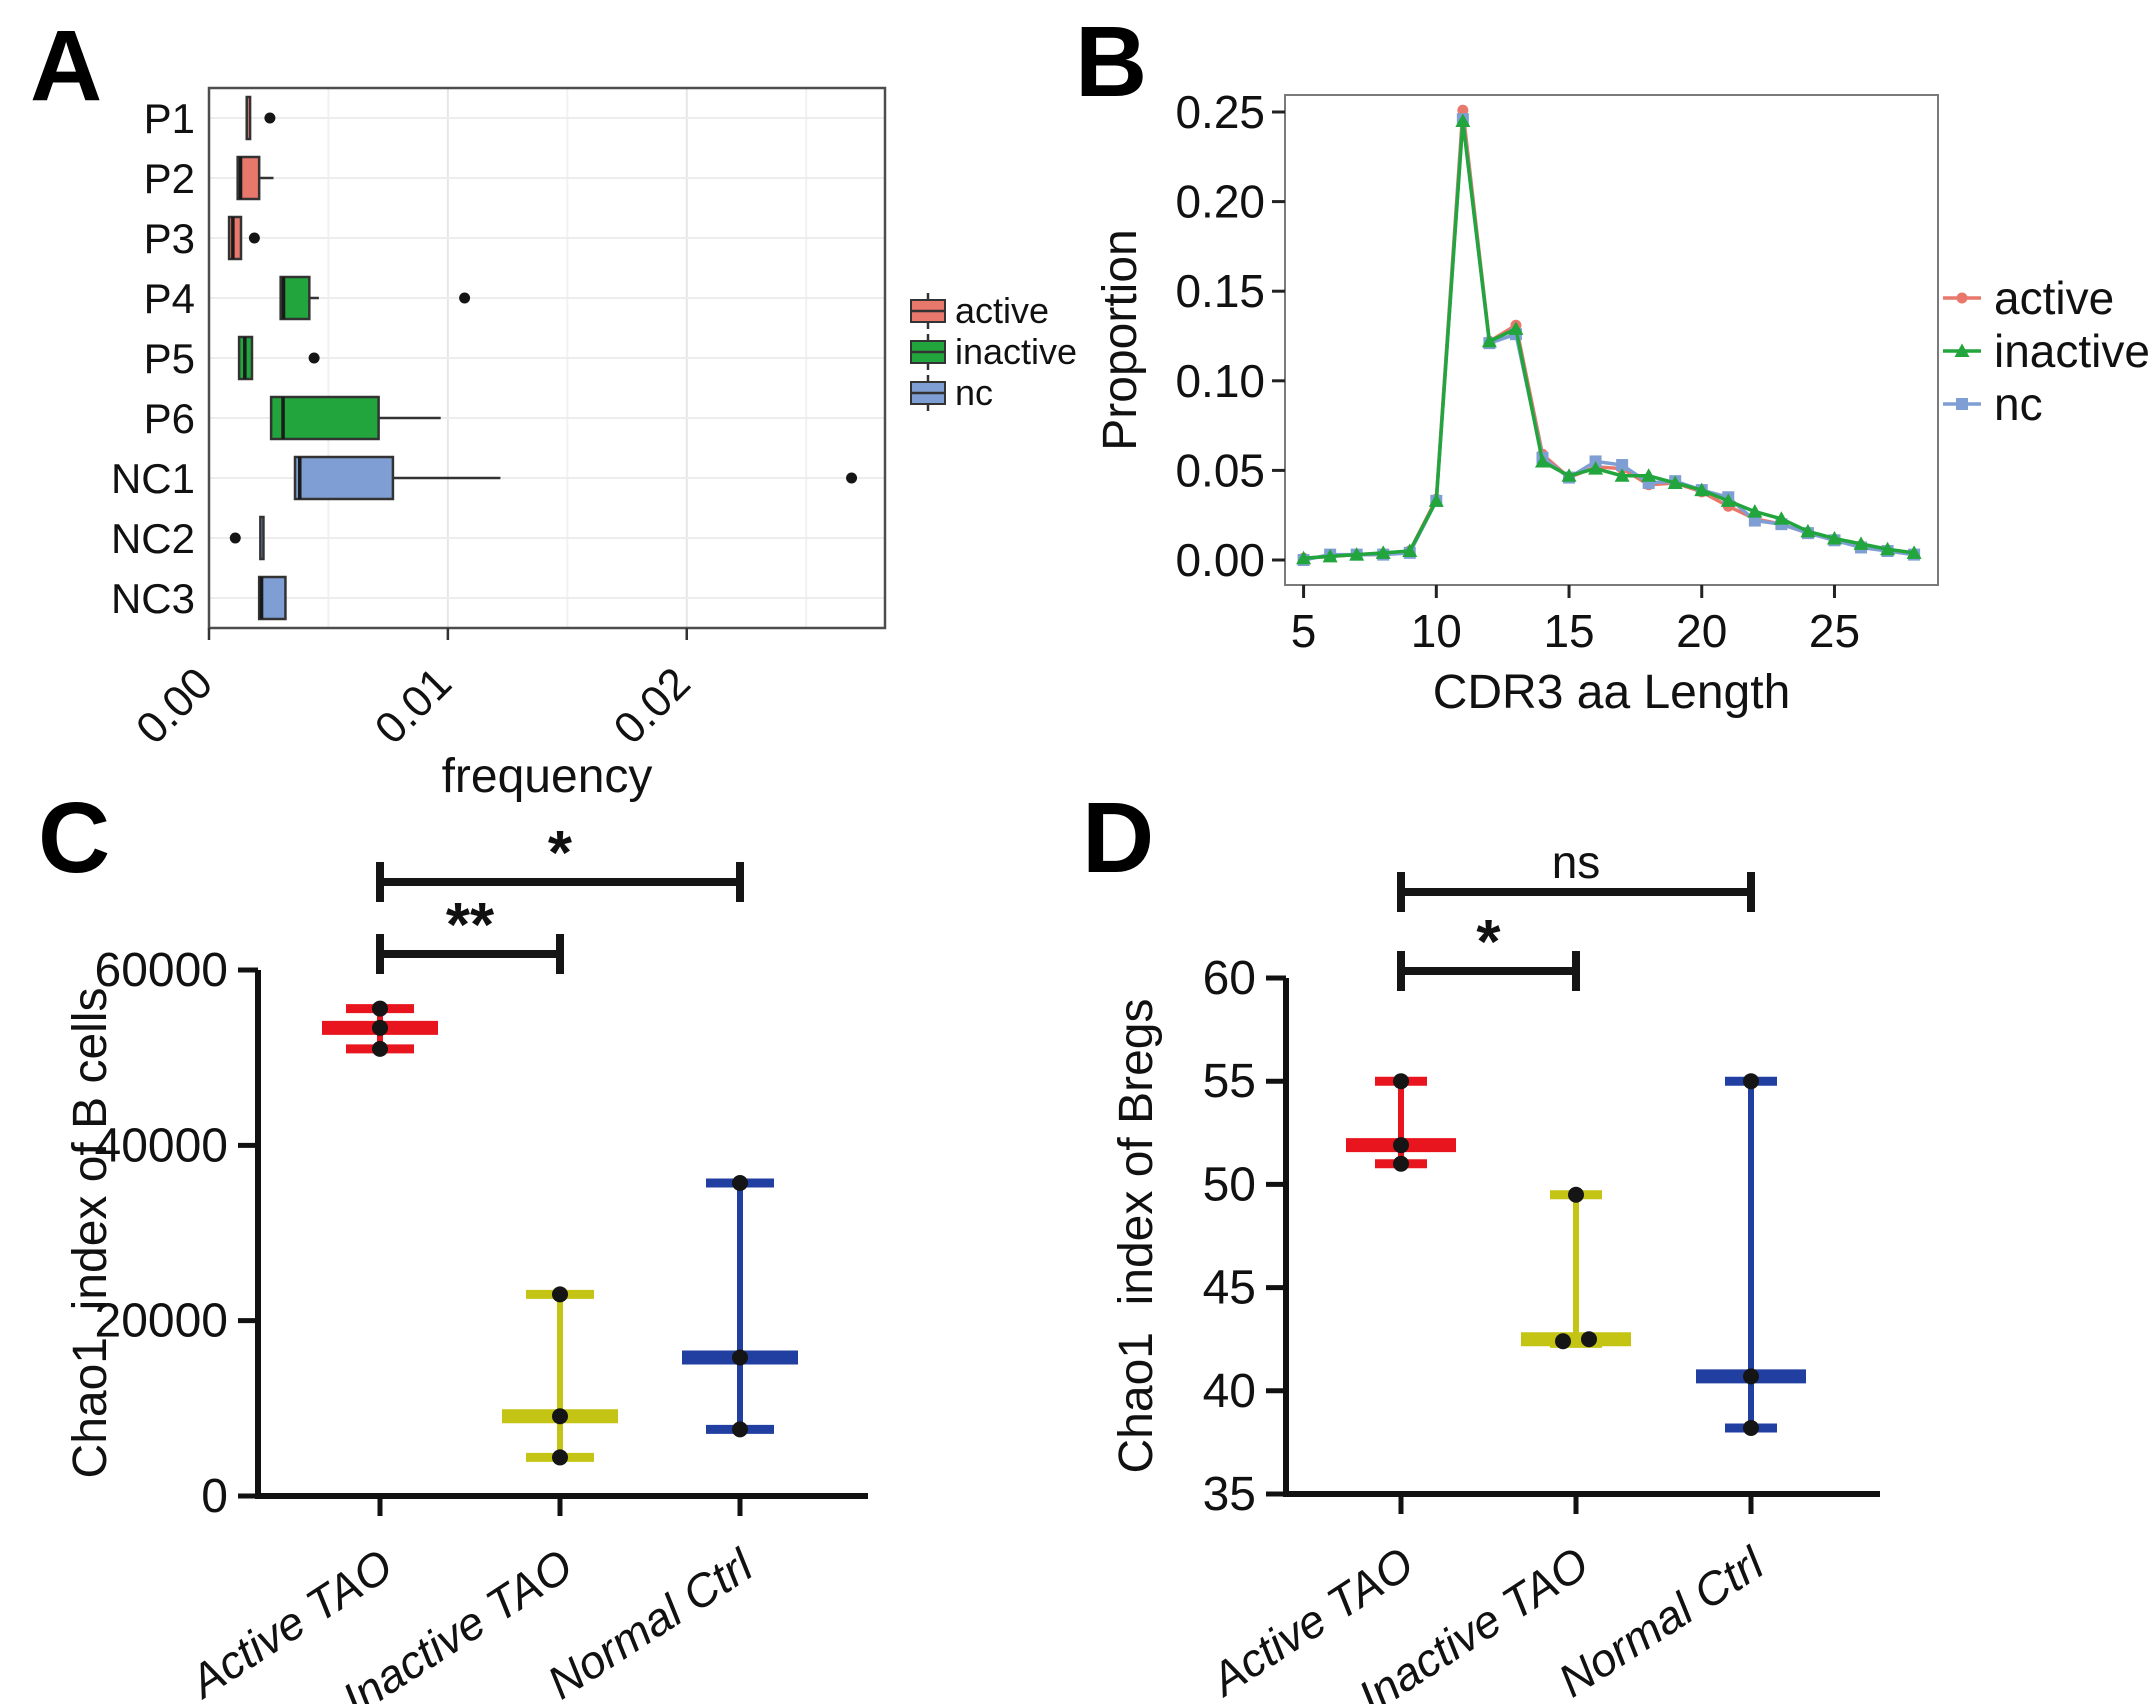  Describe the element at coordinates (1002, 310) in the screenshot. I see `legend-label: active` at that location.